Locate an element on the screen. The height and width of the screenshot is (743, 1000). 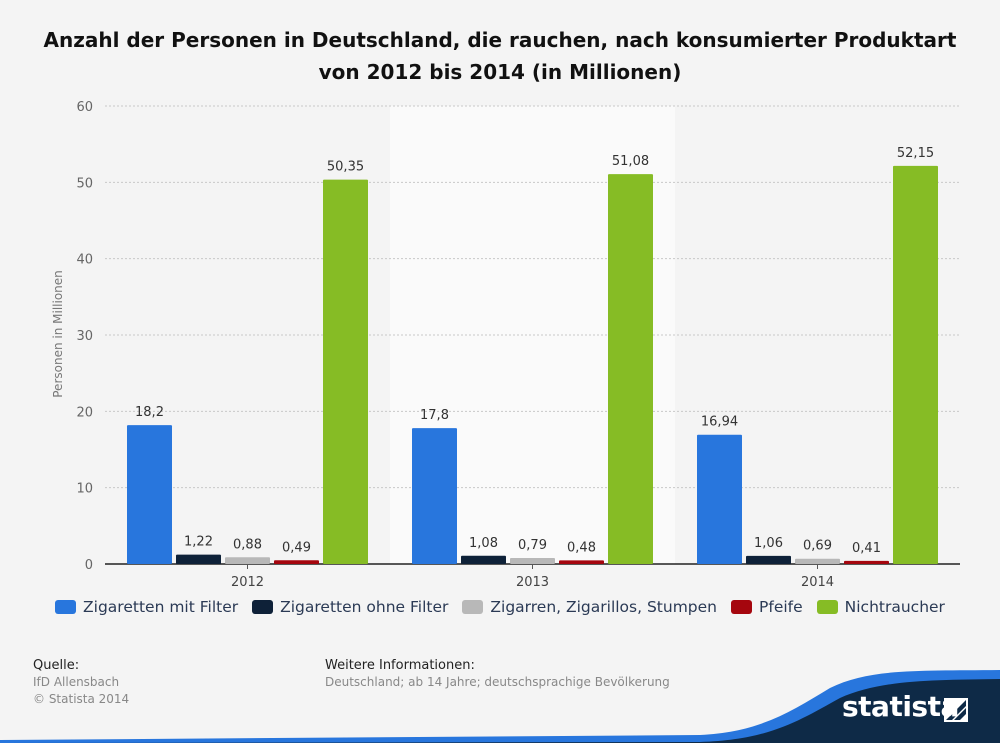
x-tick-label: 2013 is located at coordinates (532, 582).